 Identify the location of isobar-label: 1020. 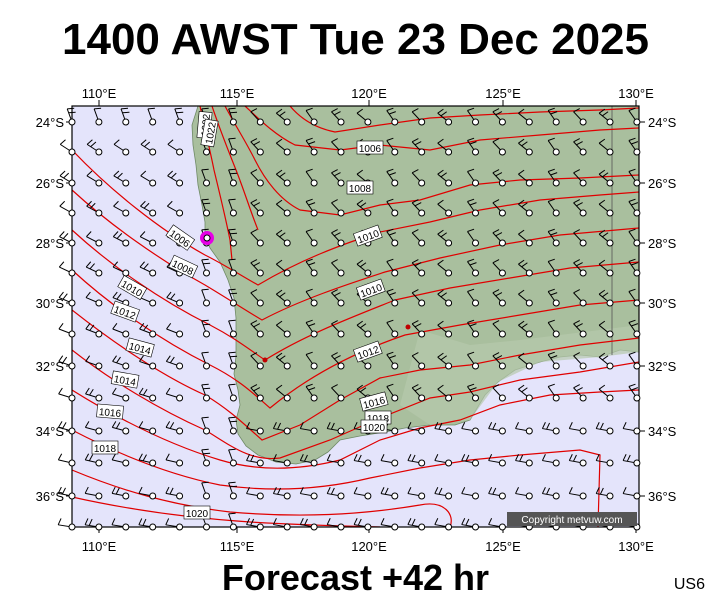
(197, 512).